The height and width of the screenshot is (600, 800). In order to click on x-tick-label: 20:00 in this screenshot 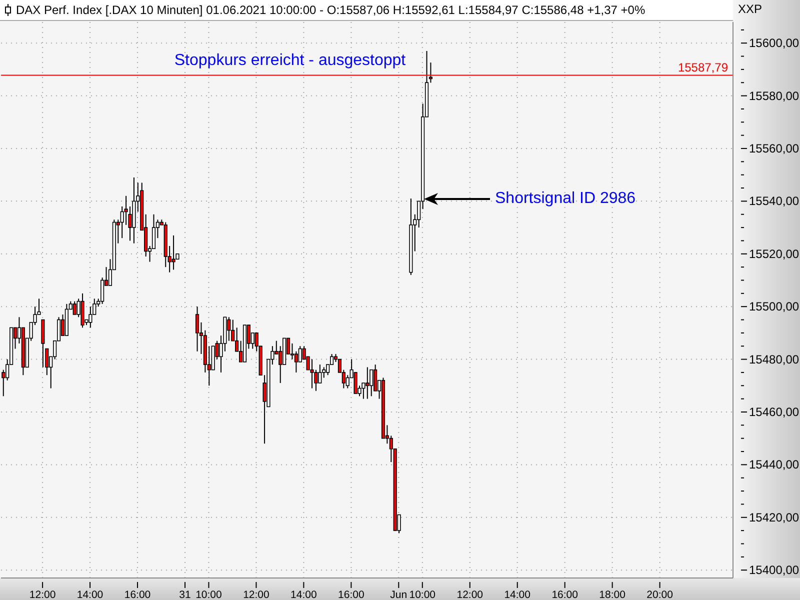, I will do `click(660, 594)`.